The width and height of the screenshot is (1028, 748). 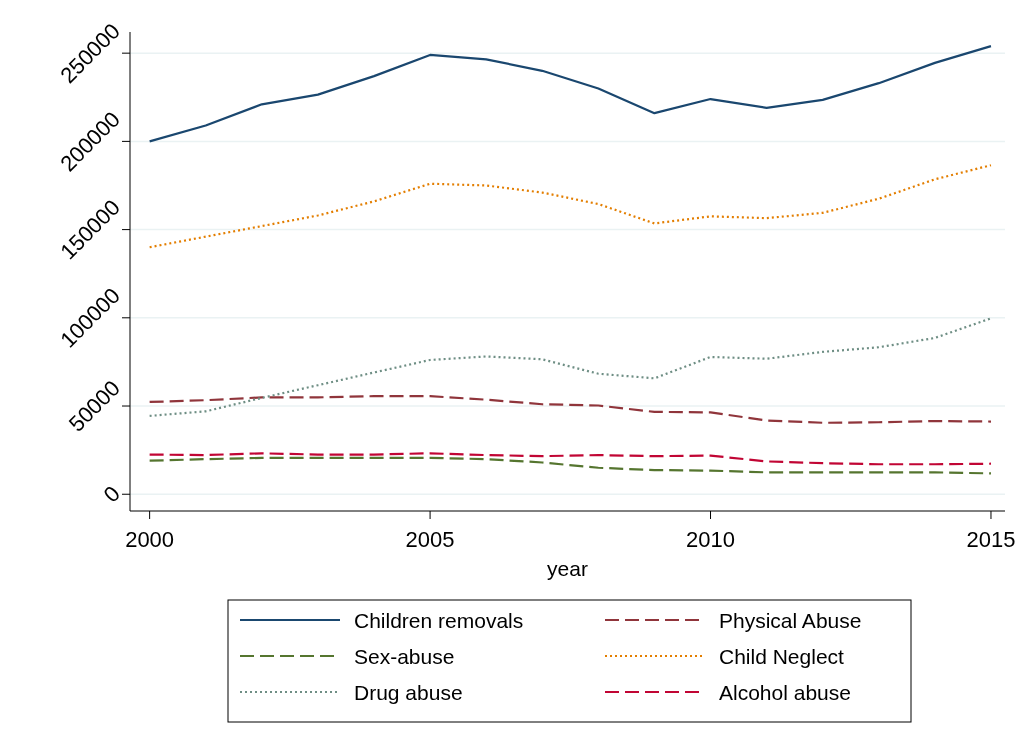 I want to click on legend-label: Sex-abuse, so click(x=404, y=656).